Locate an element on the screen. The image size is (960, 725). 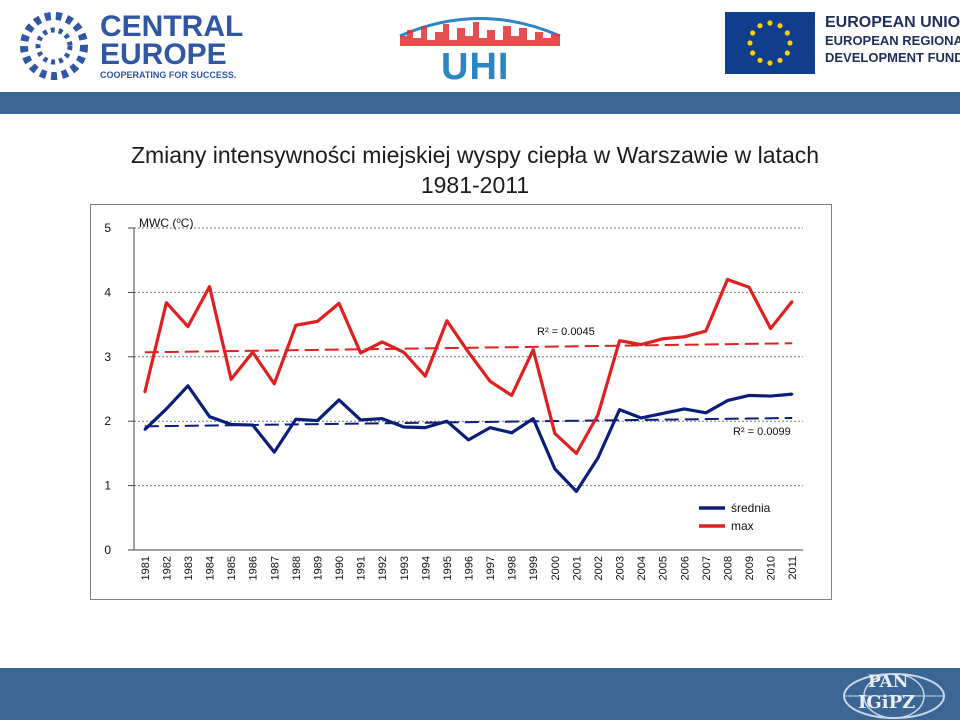
central-europe-logo: CENTRAL EUROPE COOPERATING FOR SUCCESS. is located at coordinates (130, 47).